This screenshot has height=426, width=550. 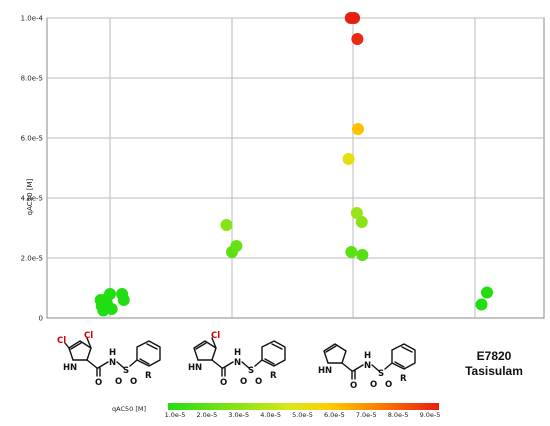 What do you see at coordinates (32, 259) in the screenshot?
I see `y-tick-label: 2.0e-5` at bounding box center [32, 259].